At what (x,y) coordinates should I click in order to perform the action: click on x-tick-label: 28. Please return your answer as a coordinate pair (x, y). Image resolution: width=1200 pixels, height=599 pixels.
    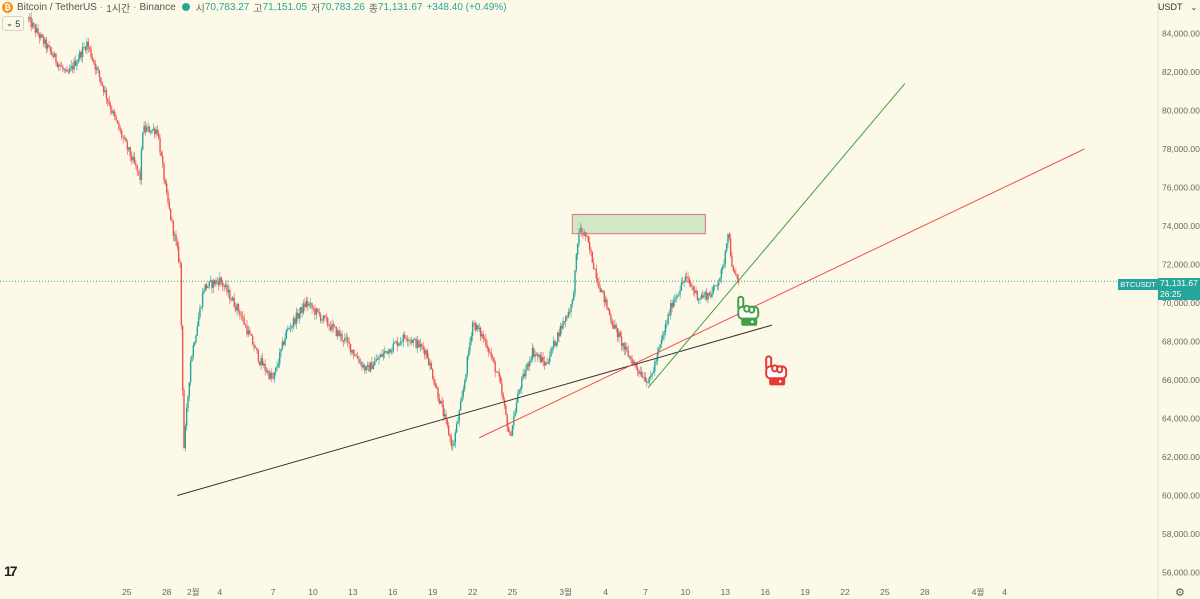
    Looking at the image, I should click on (167, 592).